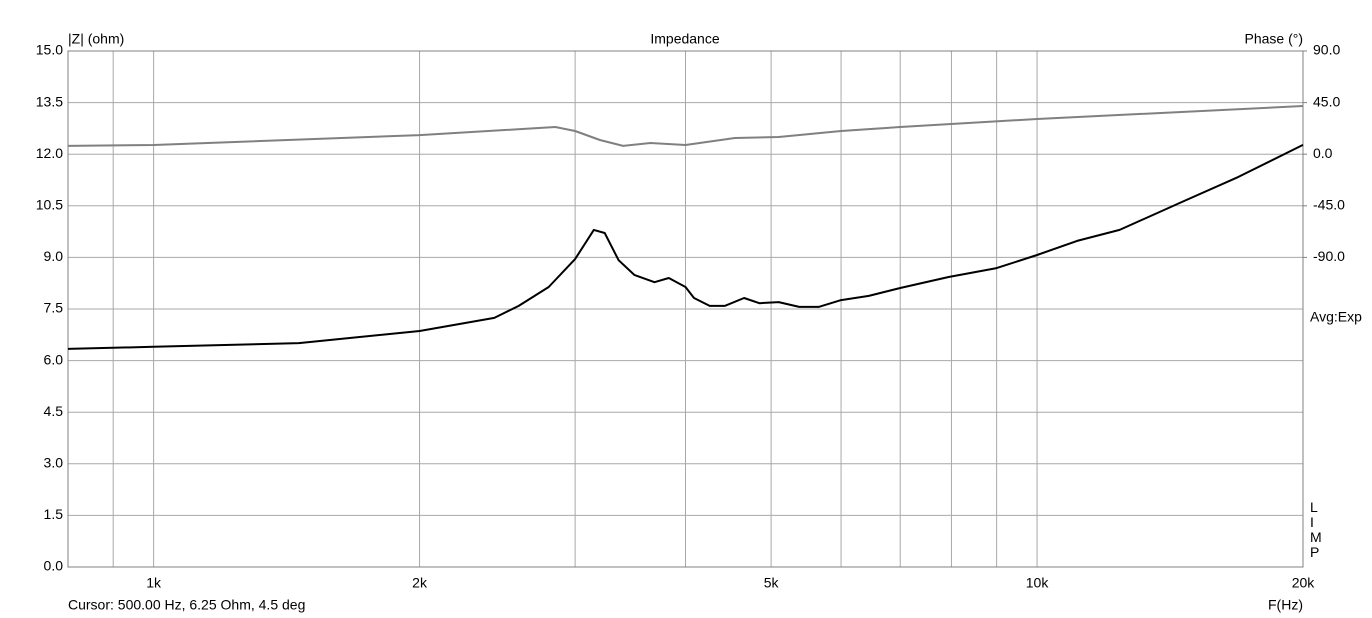  What do you see at coordinates (49, 205) in the screenshot?
I see `y-tick-label: 10.5` at bounding box center [49, 205].